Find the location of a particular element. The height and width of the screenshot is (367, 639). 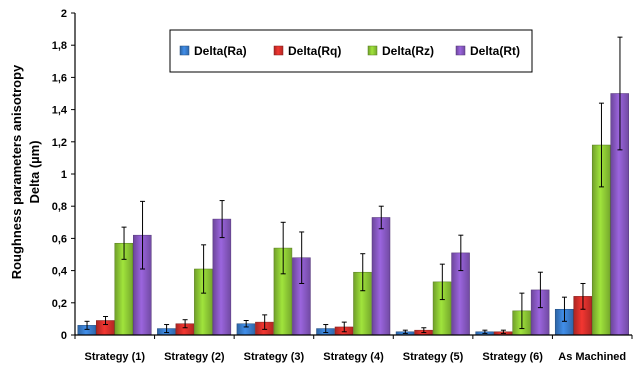

y-tick-label: 0 is located at coordinates (64, 336).